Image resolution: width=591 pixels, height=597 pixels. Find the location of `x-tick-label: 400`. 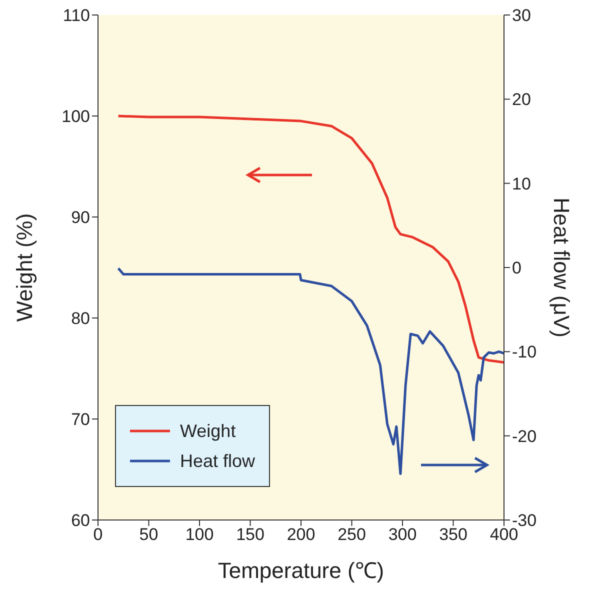

x-tick-label: 400 is located at coordinates (504, 534).